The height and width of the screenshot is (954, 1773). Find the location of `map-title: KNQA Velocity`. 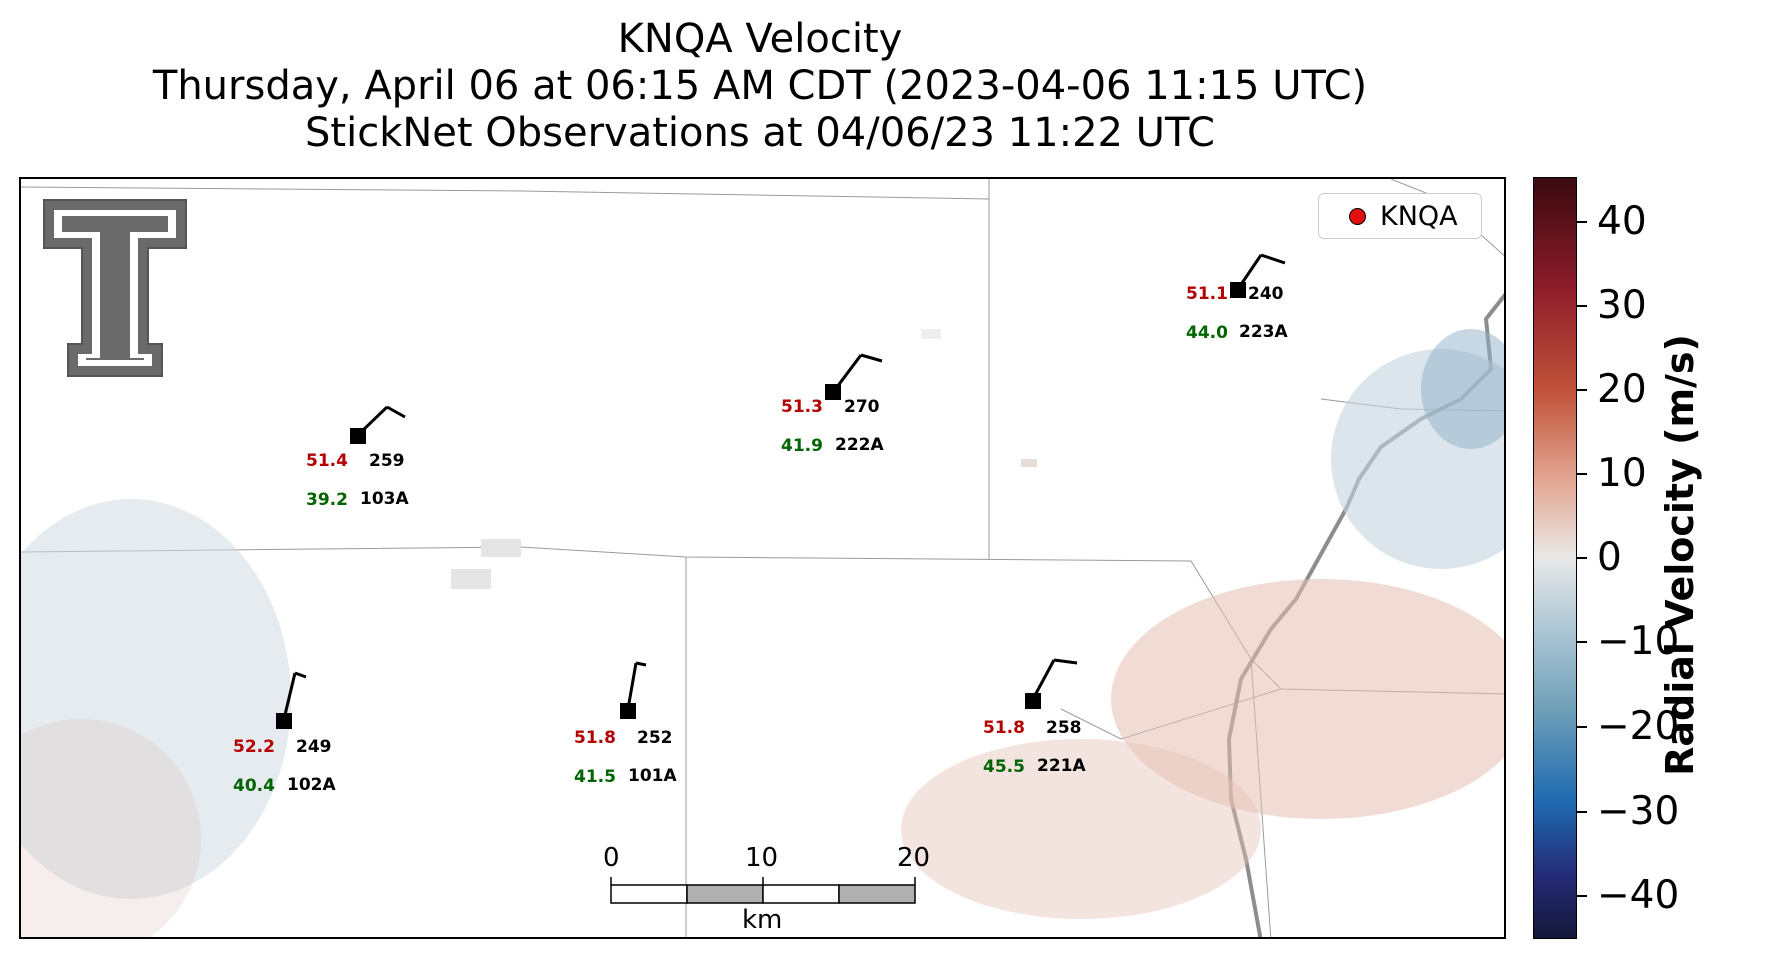

map-title: KNQA Velocity is located at coordinates (760, 39).